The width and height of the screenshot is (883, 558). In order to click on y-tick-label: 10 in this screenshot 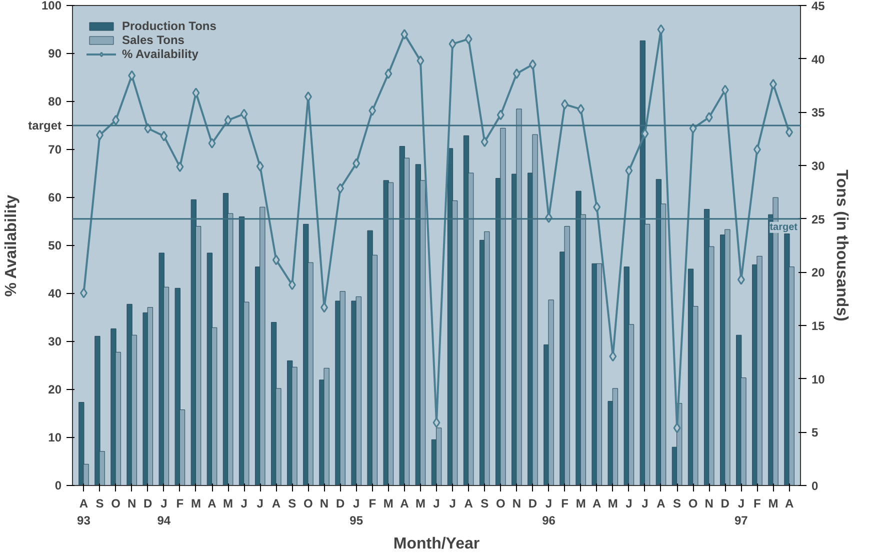, I will do `click(55, 437)`.